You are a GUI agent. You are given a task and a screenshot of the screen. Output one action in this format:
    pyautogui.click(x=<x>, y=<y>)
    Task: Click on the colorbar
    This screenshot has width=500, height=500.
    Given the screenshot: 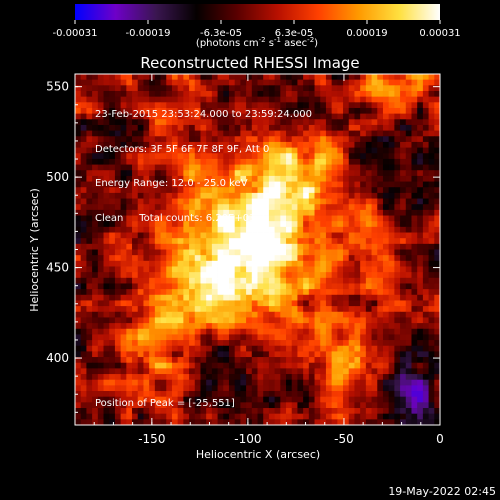 What is the action you would take?
    pyautogui.click(x=257, y=12)
    